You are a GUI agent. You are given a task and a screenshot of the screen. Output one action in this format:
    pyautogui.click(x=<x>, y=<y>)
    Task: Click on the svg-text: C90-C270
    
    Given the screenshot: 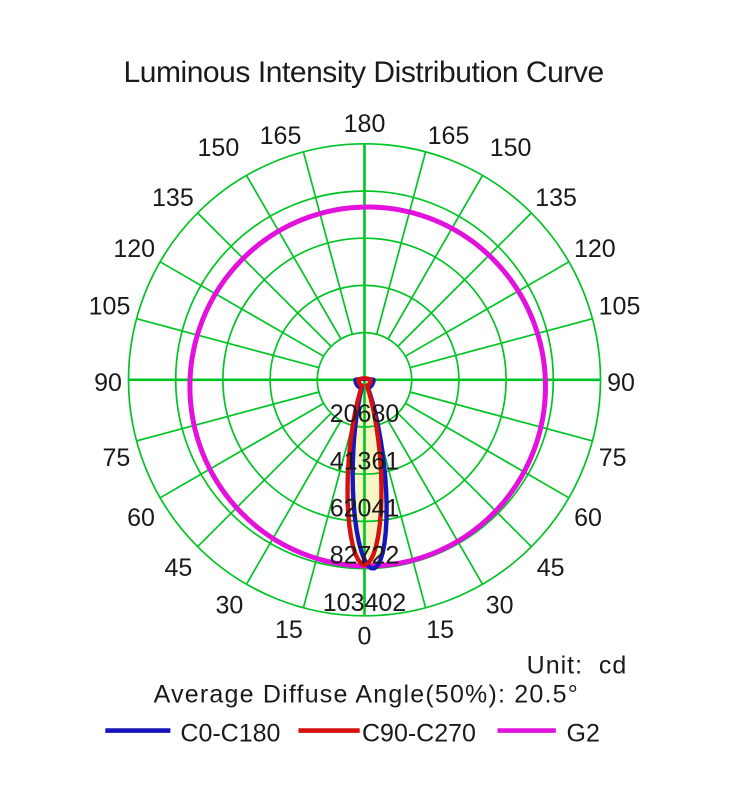 What is the action you would take?
    pyautogui.click(x=419, y=733)
    